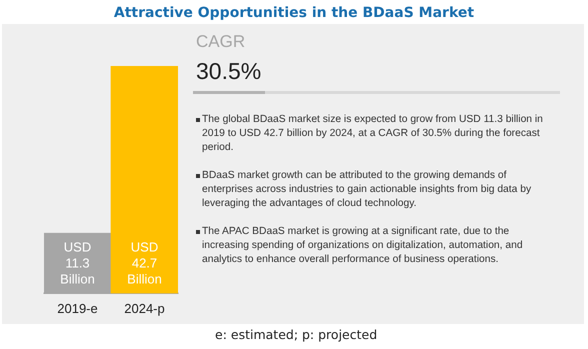 This screenshot has width=588, height=349. I want to click on text: CAGR, so click(221, 42).